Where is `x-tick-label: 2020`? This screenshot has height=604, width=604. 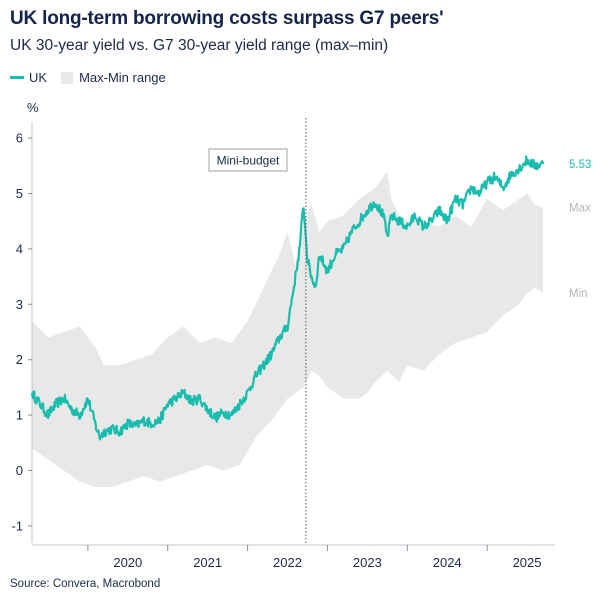 x-tick-label: 2020 is located at coordinates (127, 562).